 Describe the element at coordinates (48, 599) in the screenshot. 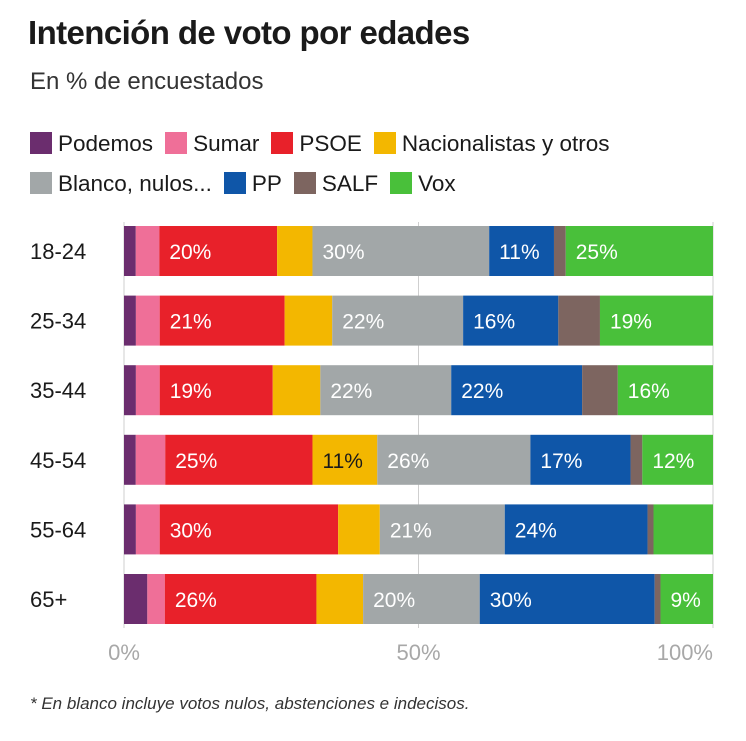

I see `category-label: 65+` at that location.